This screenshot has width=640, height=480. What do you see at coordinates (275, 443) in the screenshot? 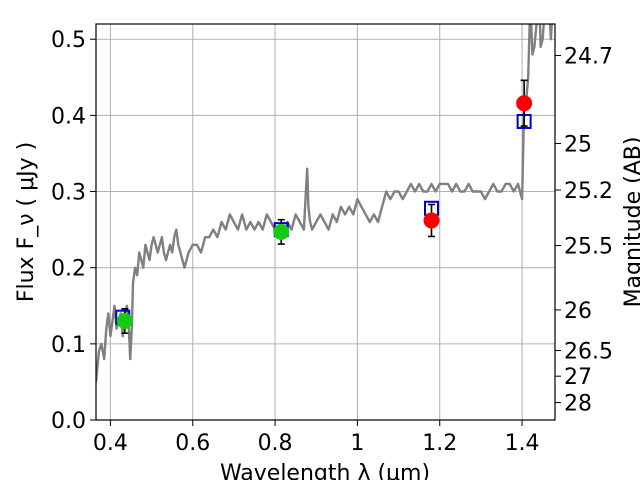
I see `x-tick-label: 0.8` at bounding box center [275, 443].